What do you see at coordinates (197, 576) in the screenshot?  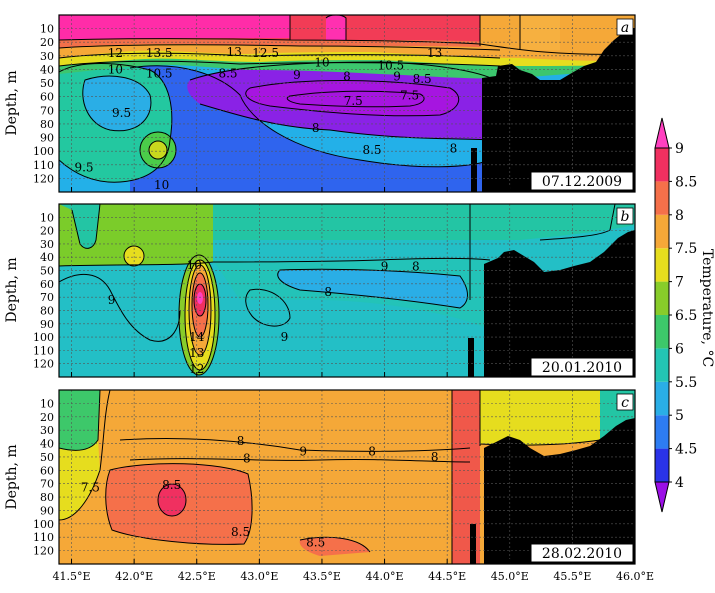 I see `x-tick-label: 42.5°E` at bounding box center [197, 576].